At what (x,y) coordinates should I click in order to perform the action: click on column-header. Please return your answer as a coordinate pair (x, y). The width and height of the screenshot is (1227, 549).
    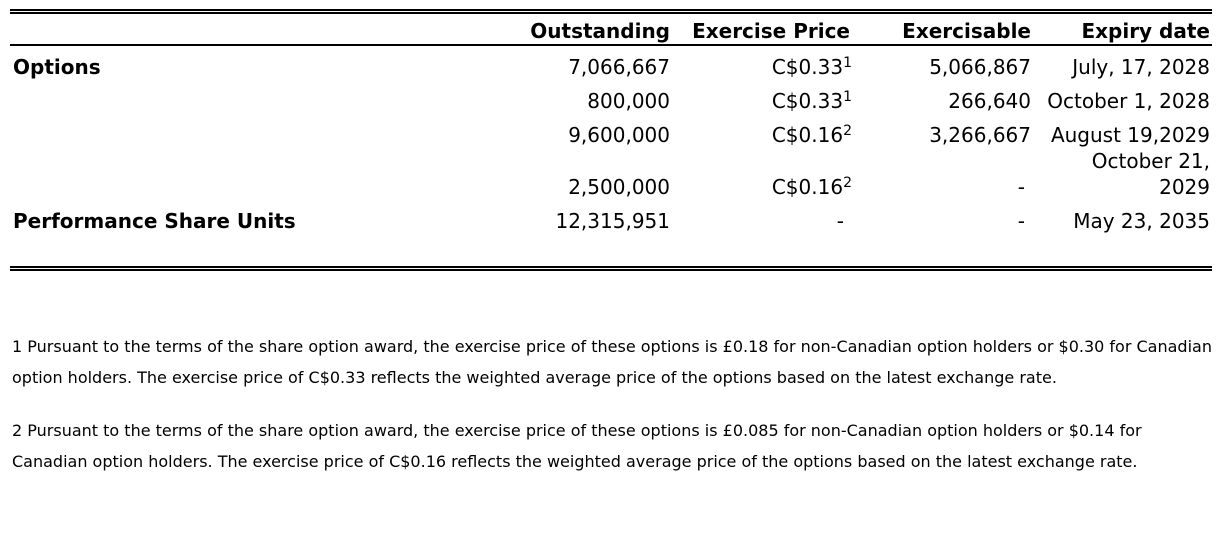
    Looking at the image, I should click on (260, 28).